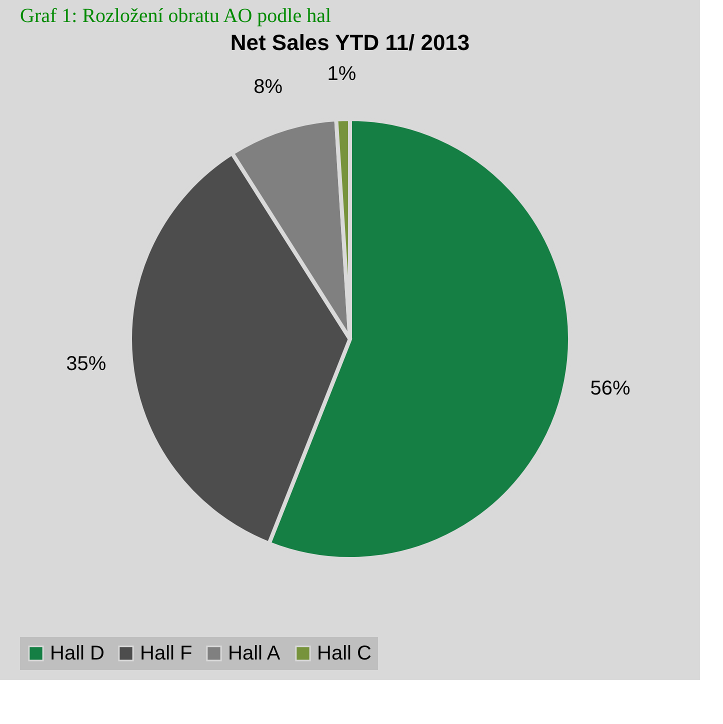 This screenshot has height=724, width=723. Describe the element at coordinates (268, 87) in the screenshot. I see `data-label: 8%` at that location.